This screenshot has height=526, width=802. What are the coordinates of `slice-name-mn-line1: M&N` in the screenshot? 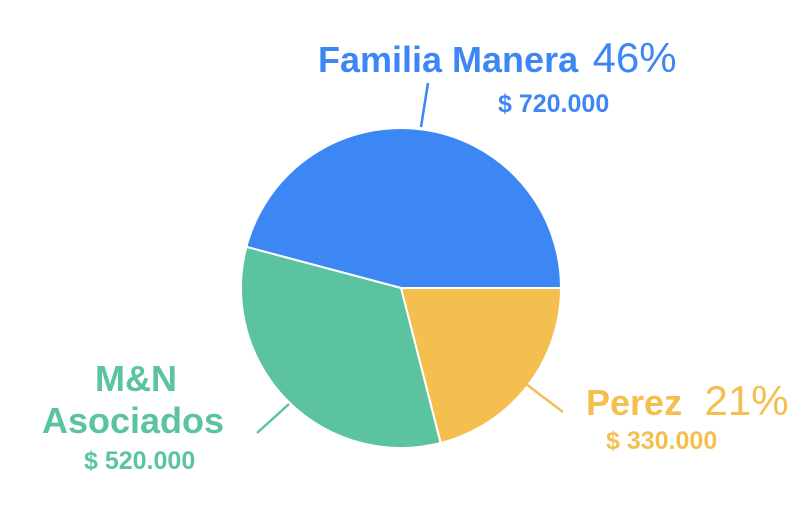 It's located at (136, 379).